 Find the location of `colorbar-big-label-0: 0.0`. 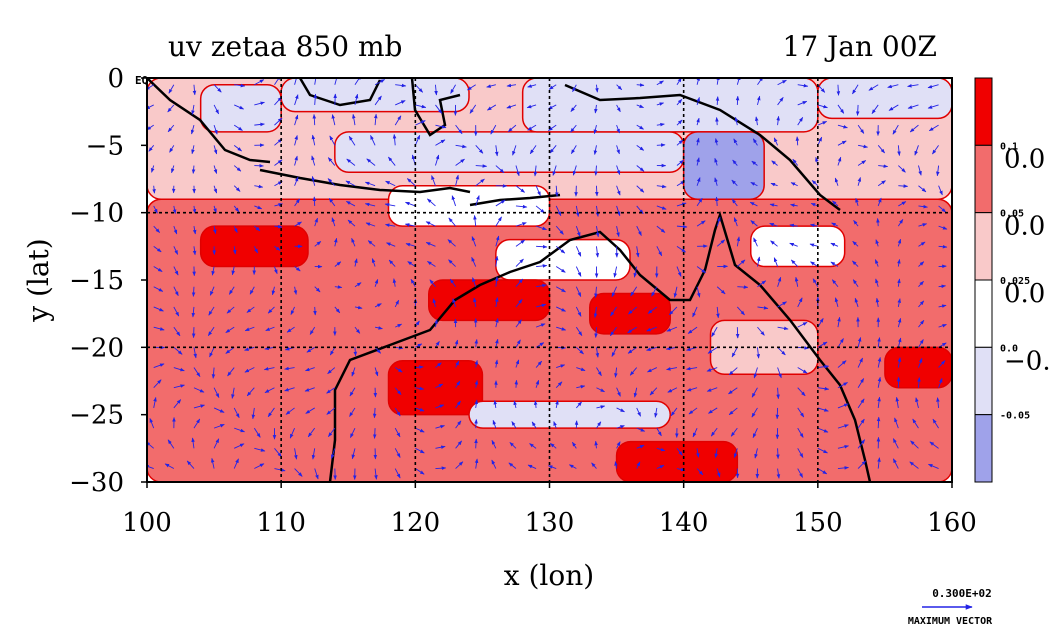

colorbar-big-label-0: 0.0 is located at coordinates (1024, 159).